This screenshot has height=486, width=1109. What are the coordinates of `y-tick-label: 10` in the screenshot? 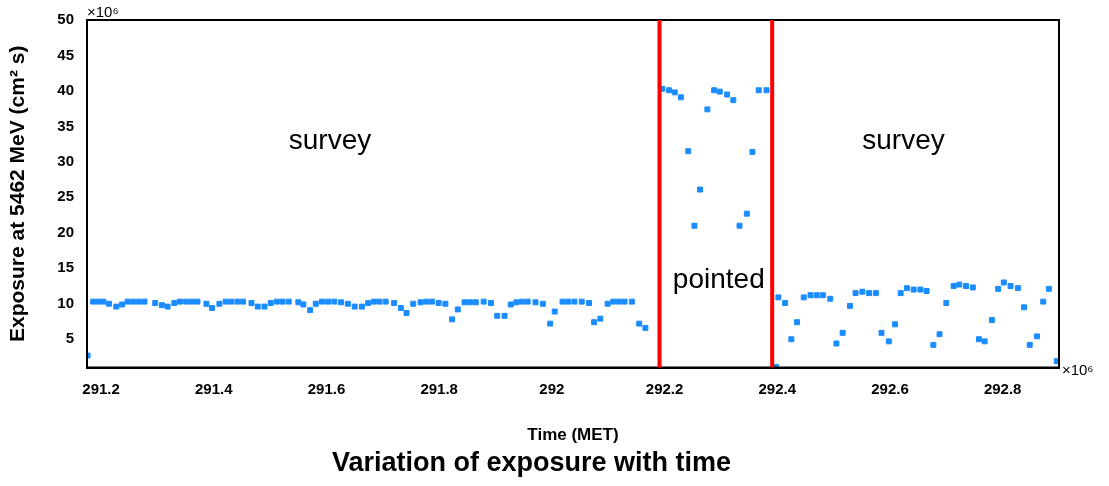 It's located at (65, 302).